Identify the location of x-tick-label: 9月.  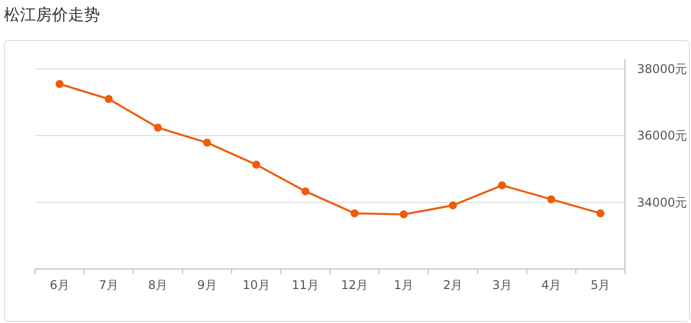
(207, 285).